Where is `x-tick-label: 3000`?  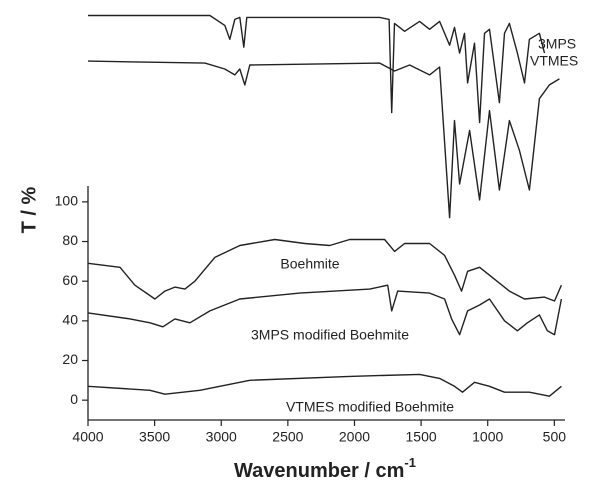 x-tick-label: 3000 is located at coordinates (221, 437).